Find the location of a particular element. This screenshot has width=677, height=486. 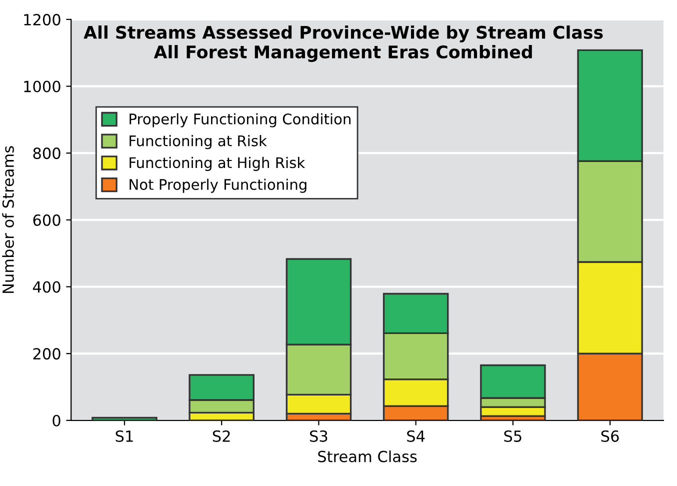

x-tick-label: S3 is located at coordinates (319, 436).